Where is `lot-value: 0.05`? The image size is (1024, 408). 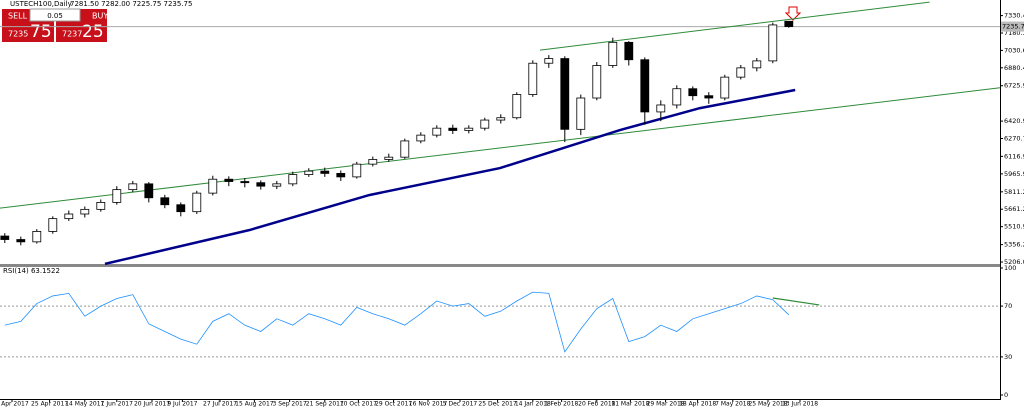
lot-value: 0.05 is located at coordinates (55, 16).